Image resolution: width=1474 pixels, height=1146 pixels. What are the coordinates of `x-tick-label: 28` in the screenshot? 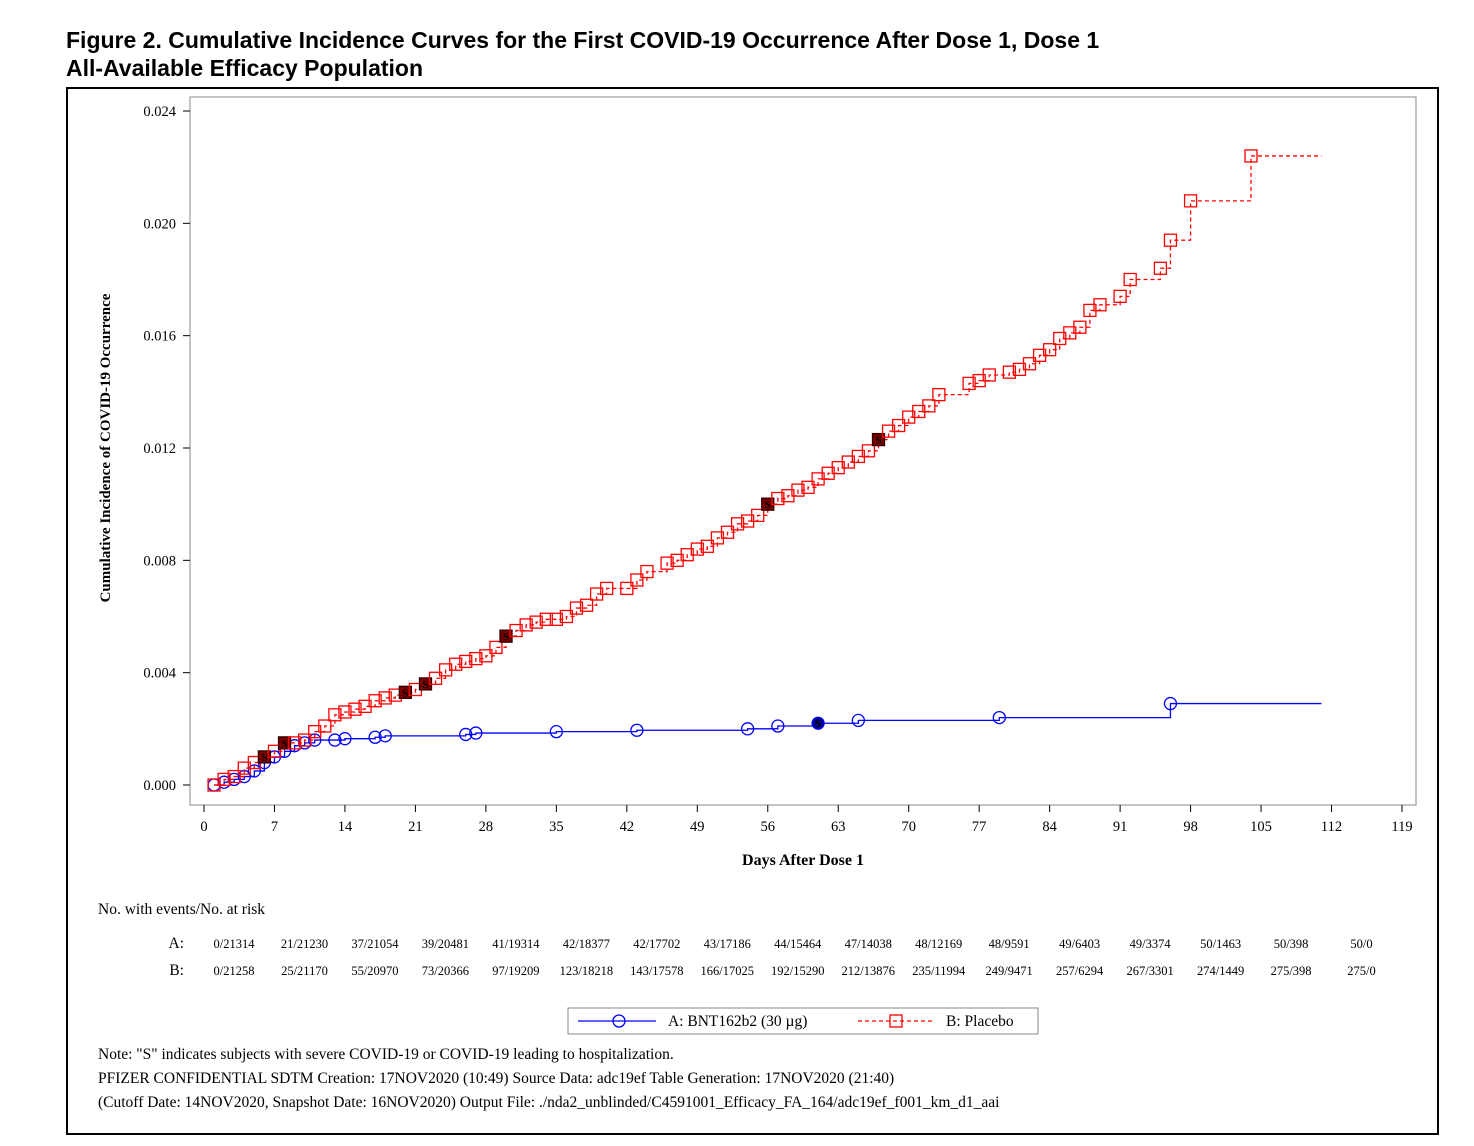 It's located at (486, 827).